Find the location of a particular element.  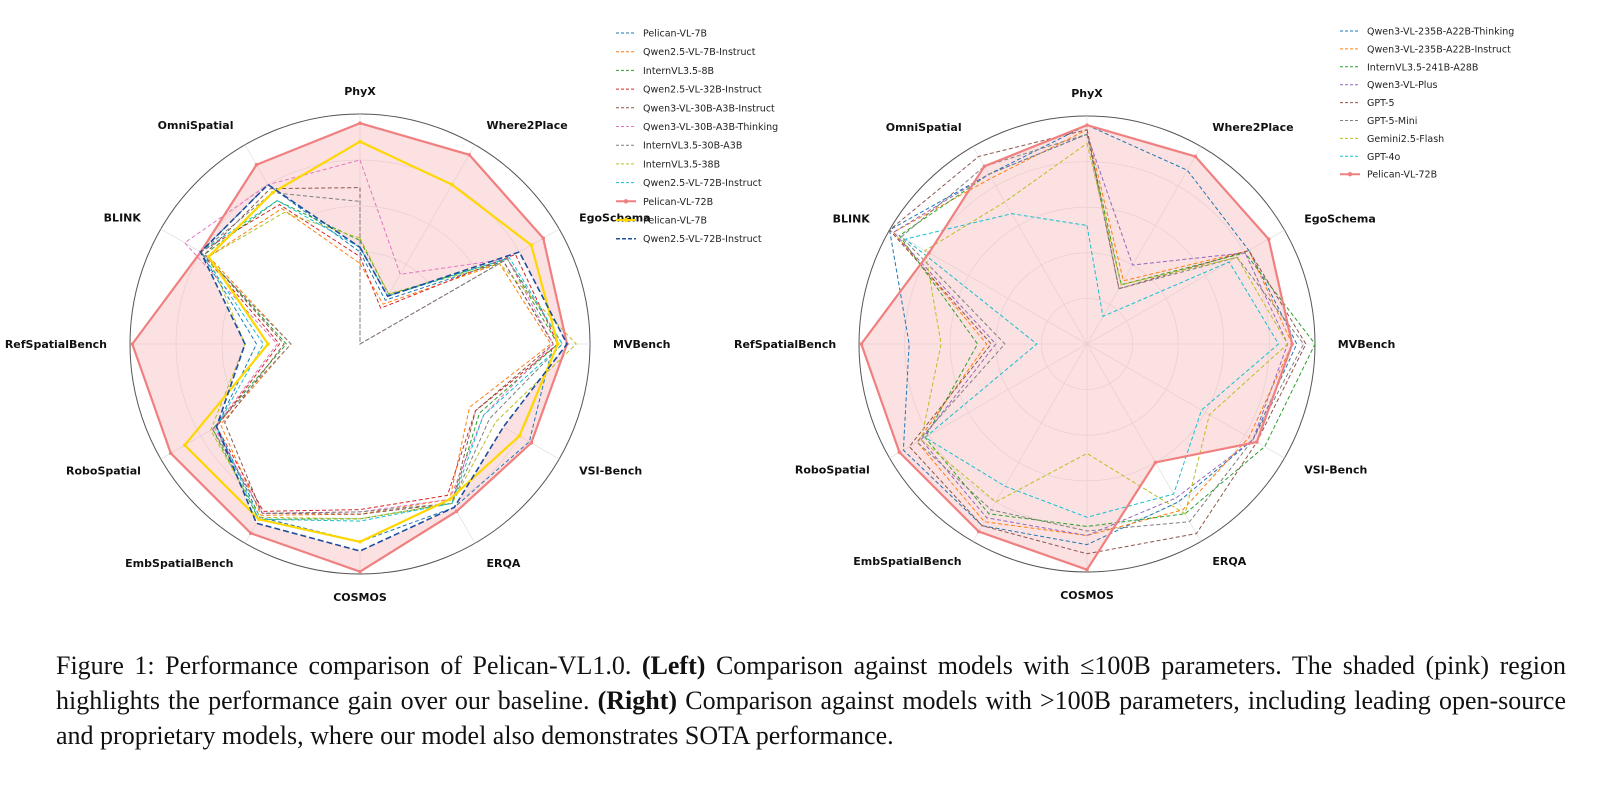

series-internvl3-5-241b-a28b is located at coordinates (1107, 330).